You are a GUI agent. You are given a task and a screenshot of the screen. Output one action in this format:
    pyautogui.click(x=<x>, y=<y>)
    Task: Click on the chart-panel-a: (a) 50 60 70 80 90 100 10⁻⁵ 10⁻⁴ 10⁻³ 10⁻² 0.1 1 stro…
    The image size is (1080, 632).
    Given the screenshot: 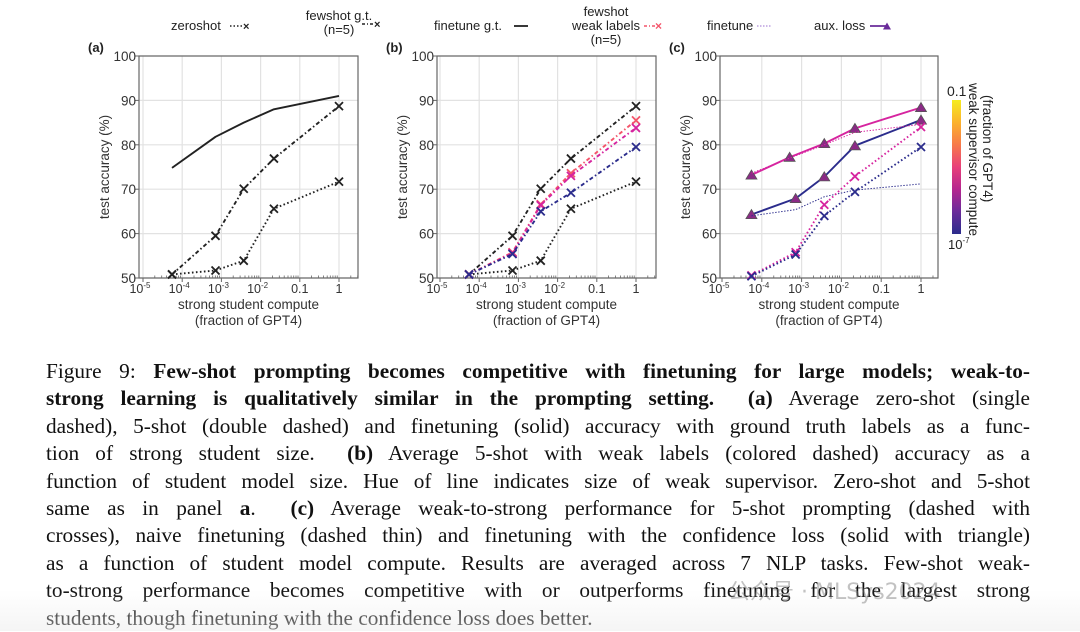 What is the action you would take?
    pyautogui.click(x=223, y=184)
    